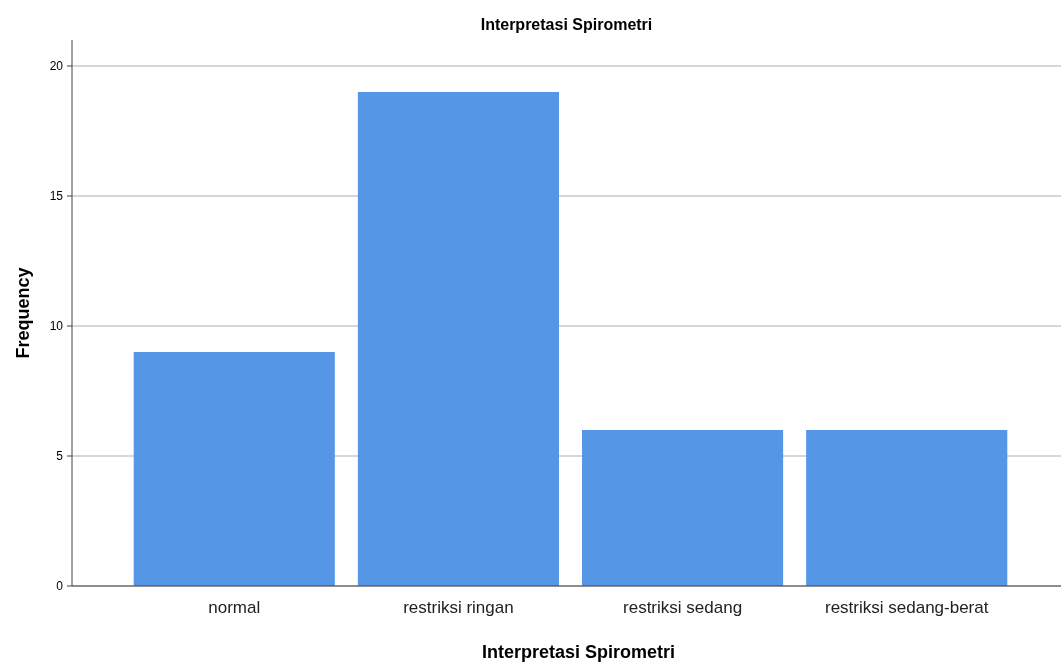 This screenshot has width=1061, height=662. What do you see at coordinates (60, 456) in the screenshot?
I see `y-tick-label: 5` at bounding box center [60, 456].